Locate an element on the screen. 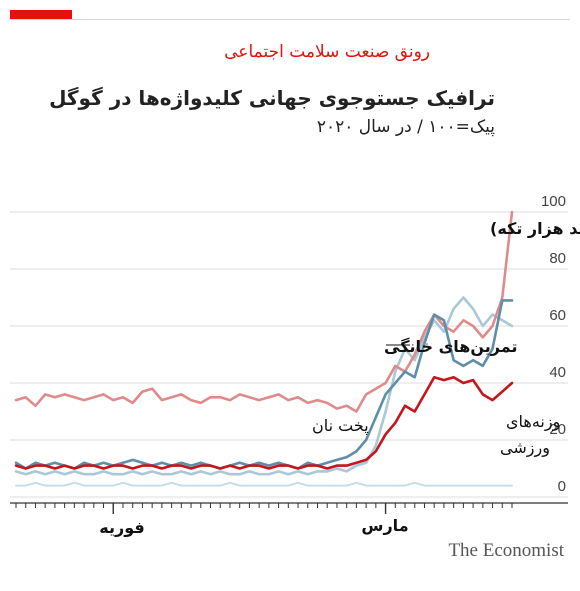 The height and width of the screenshot is (591, 580). y-tick-0: 0 is located at coordinates (562, 486).